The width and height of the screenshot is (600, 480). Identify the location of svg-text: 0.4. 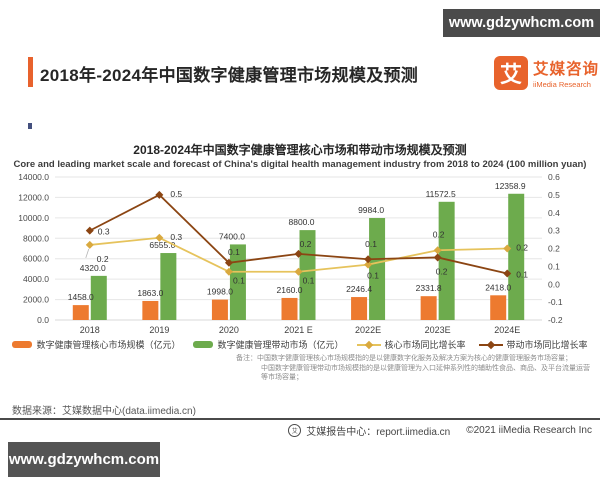
(554, 213).